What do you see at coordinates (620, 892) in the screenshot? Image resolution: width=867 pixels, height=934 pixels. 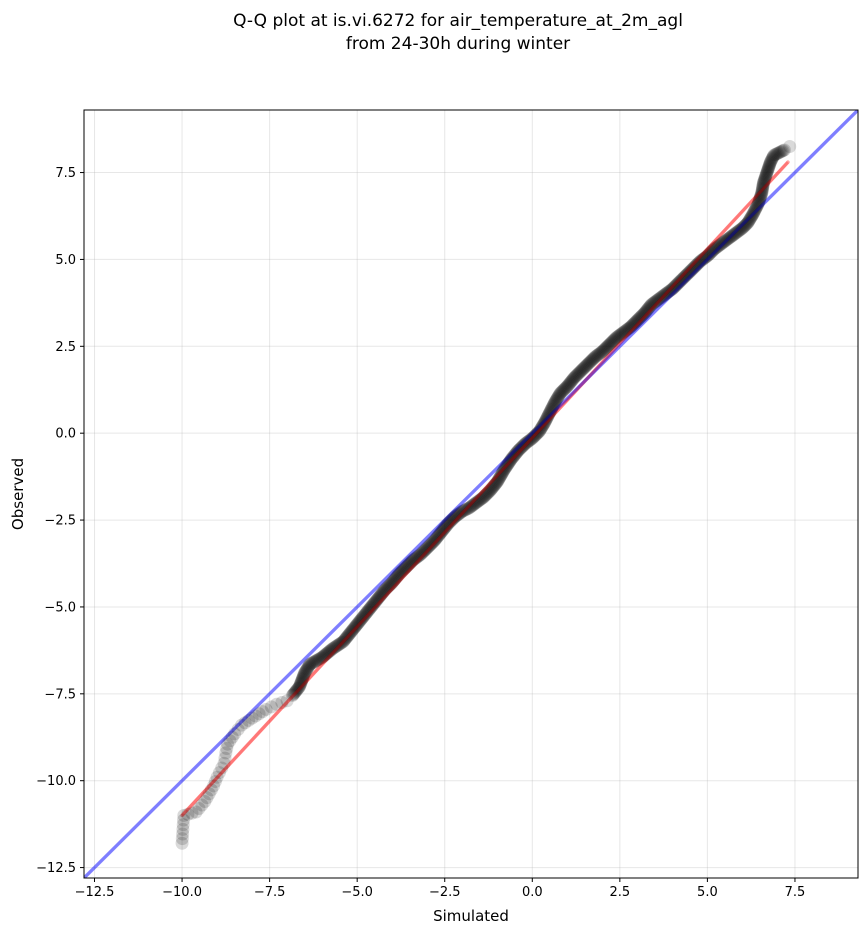 I see `x-tick-label: 2.5` at bounding box center [620, 892].